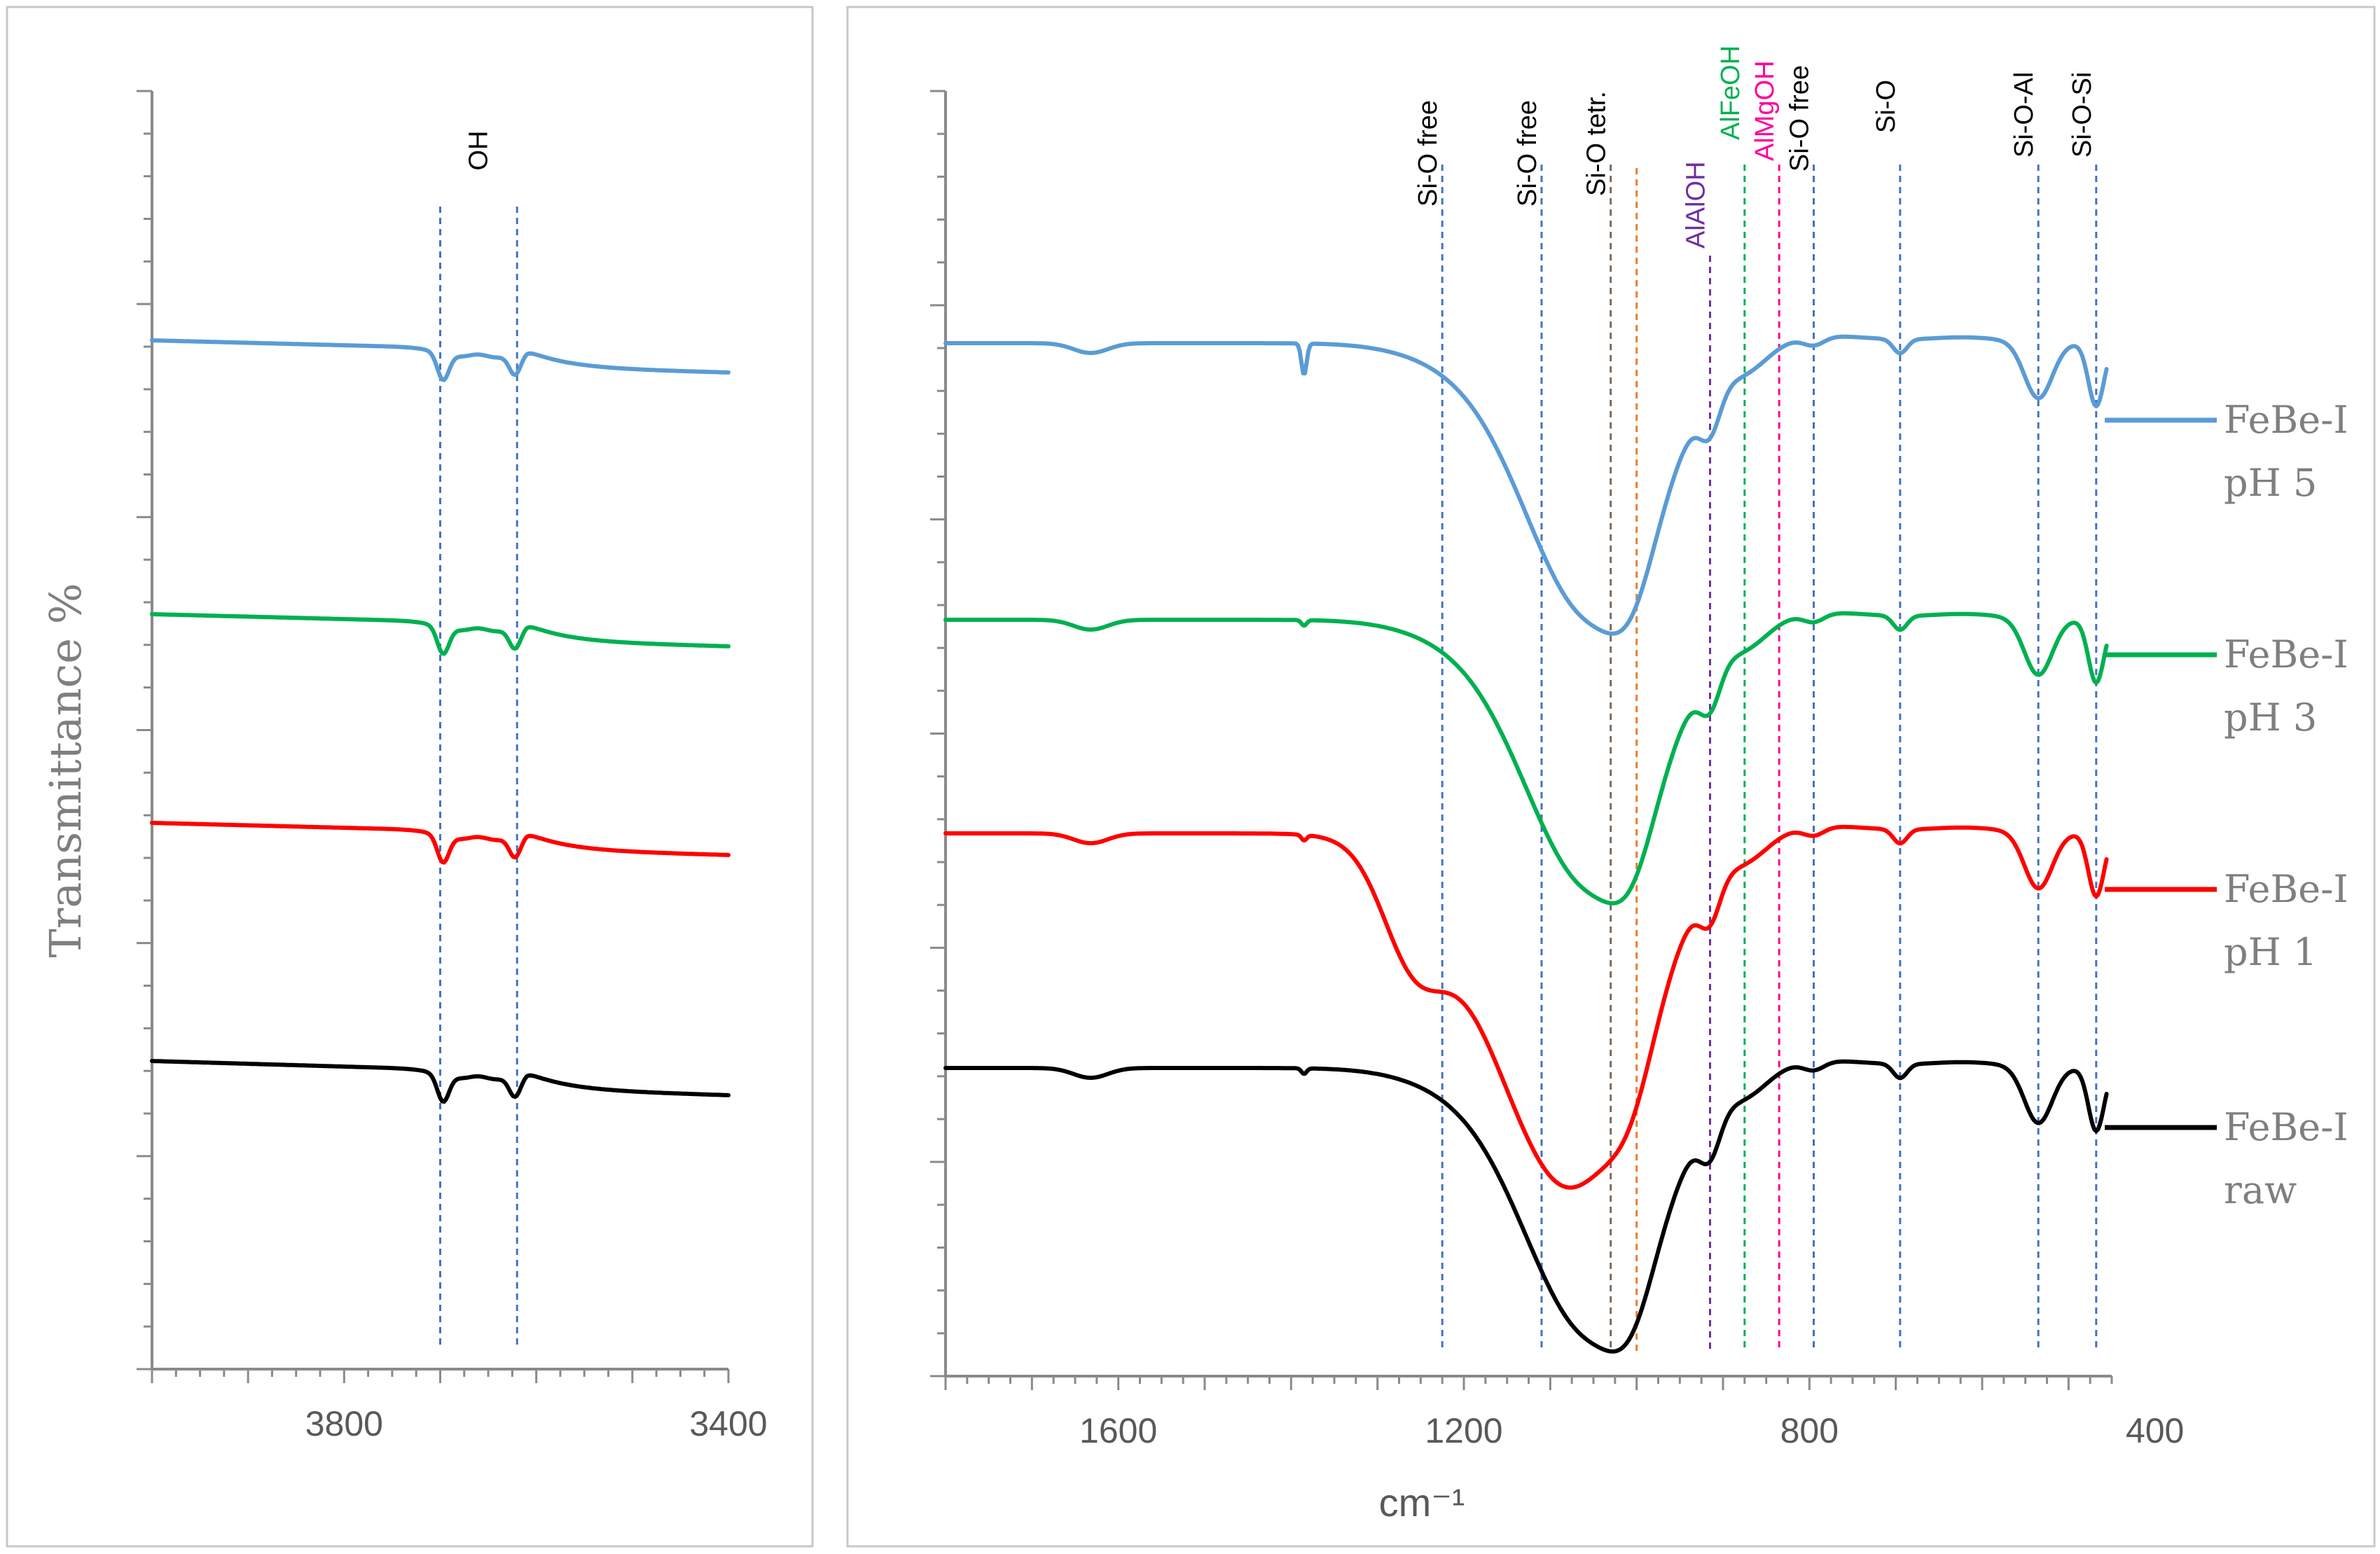 The width and height of the screenshot is (2380, 1554). I want to click on right-x-tick-label: 400, so click(2155, 1430).